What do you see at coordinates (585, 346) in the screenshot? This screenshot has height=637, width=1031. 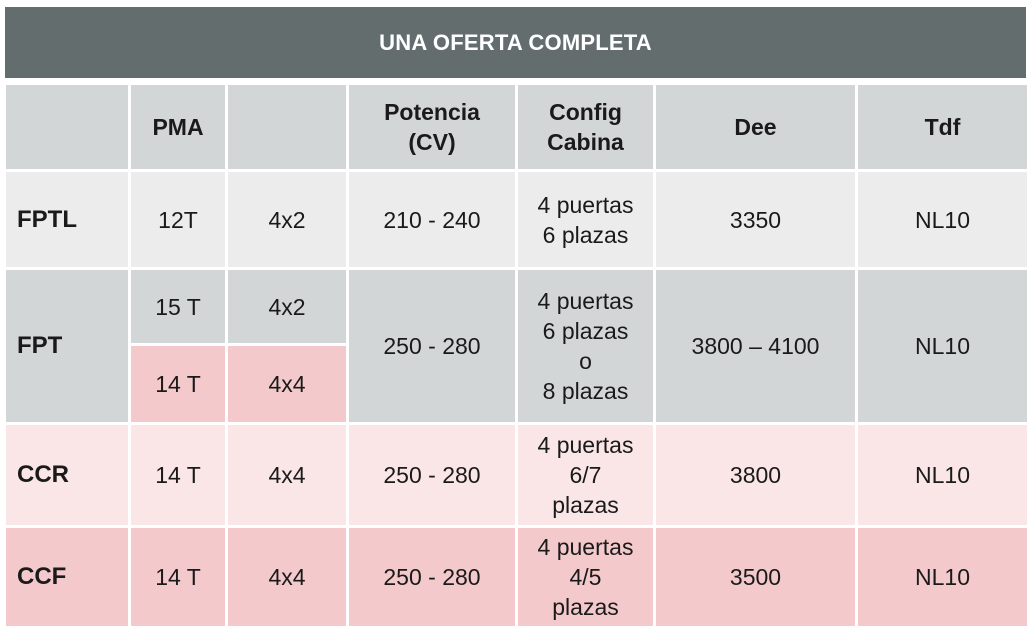 I see `cell-config: 4 puertas 6 plazas o 8 plazas` at bounding box center [585, 346].